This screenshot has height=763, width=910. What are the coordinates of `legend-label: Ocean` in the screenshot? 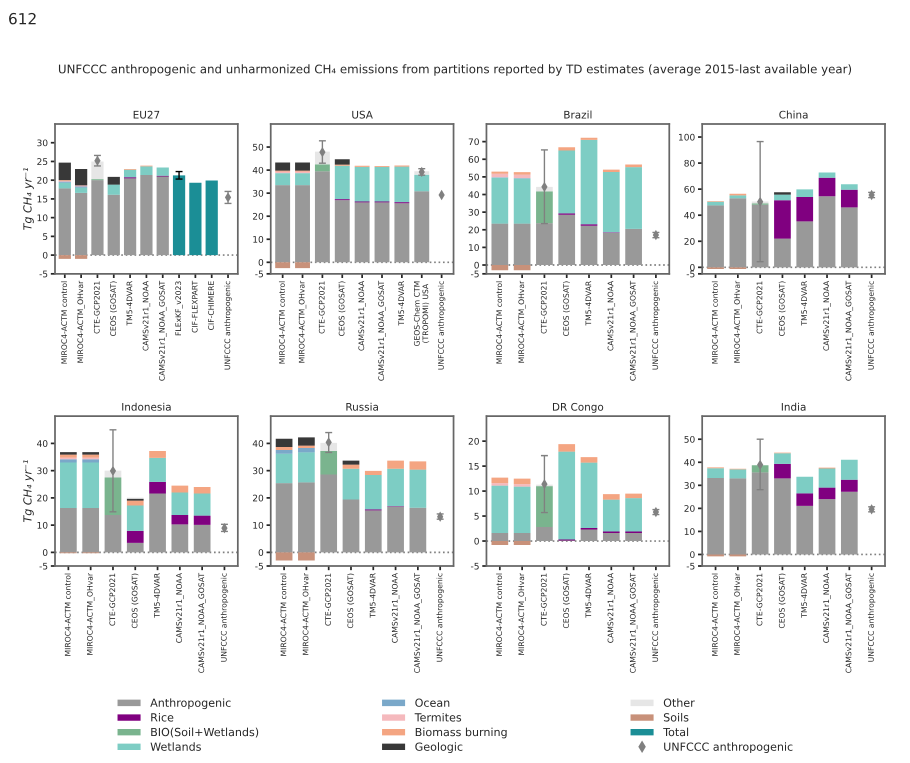 It's located at (432, 702).